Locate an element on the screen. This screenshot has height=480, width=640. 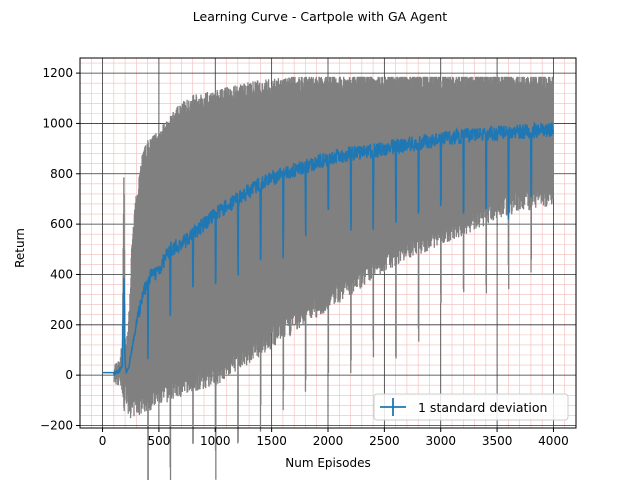
x-tick-label: 500 is located at coordinates (158, 441).